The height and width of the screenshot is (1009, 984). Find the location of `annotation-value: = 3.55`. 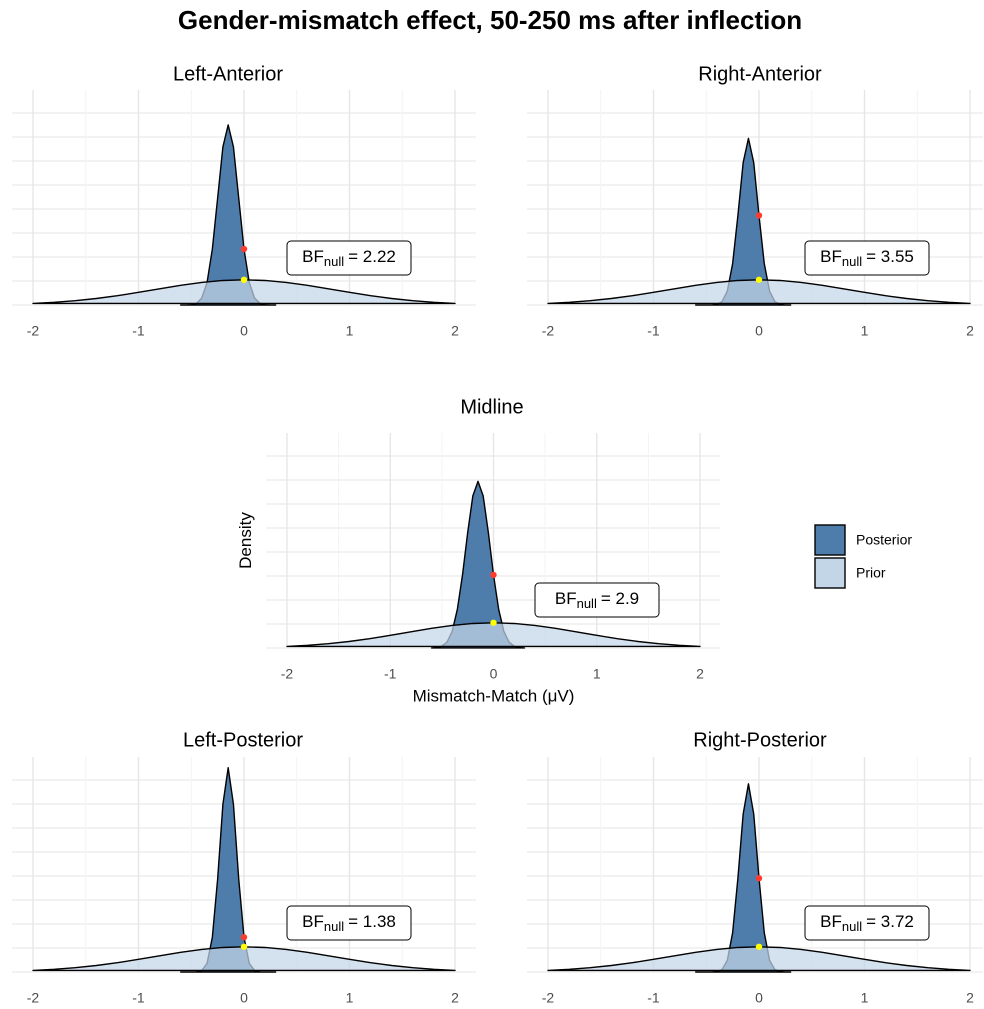

annotation-value: = 3.55 is located at coordinates (890, 256).